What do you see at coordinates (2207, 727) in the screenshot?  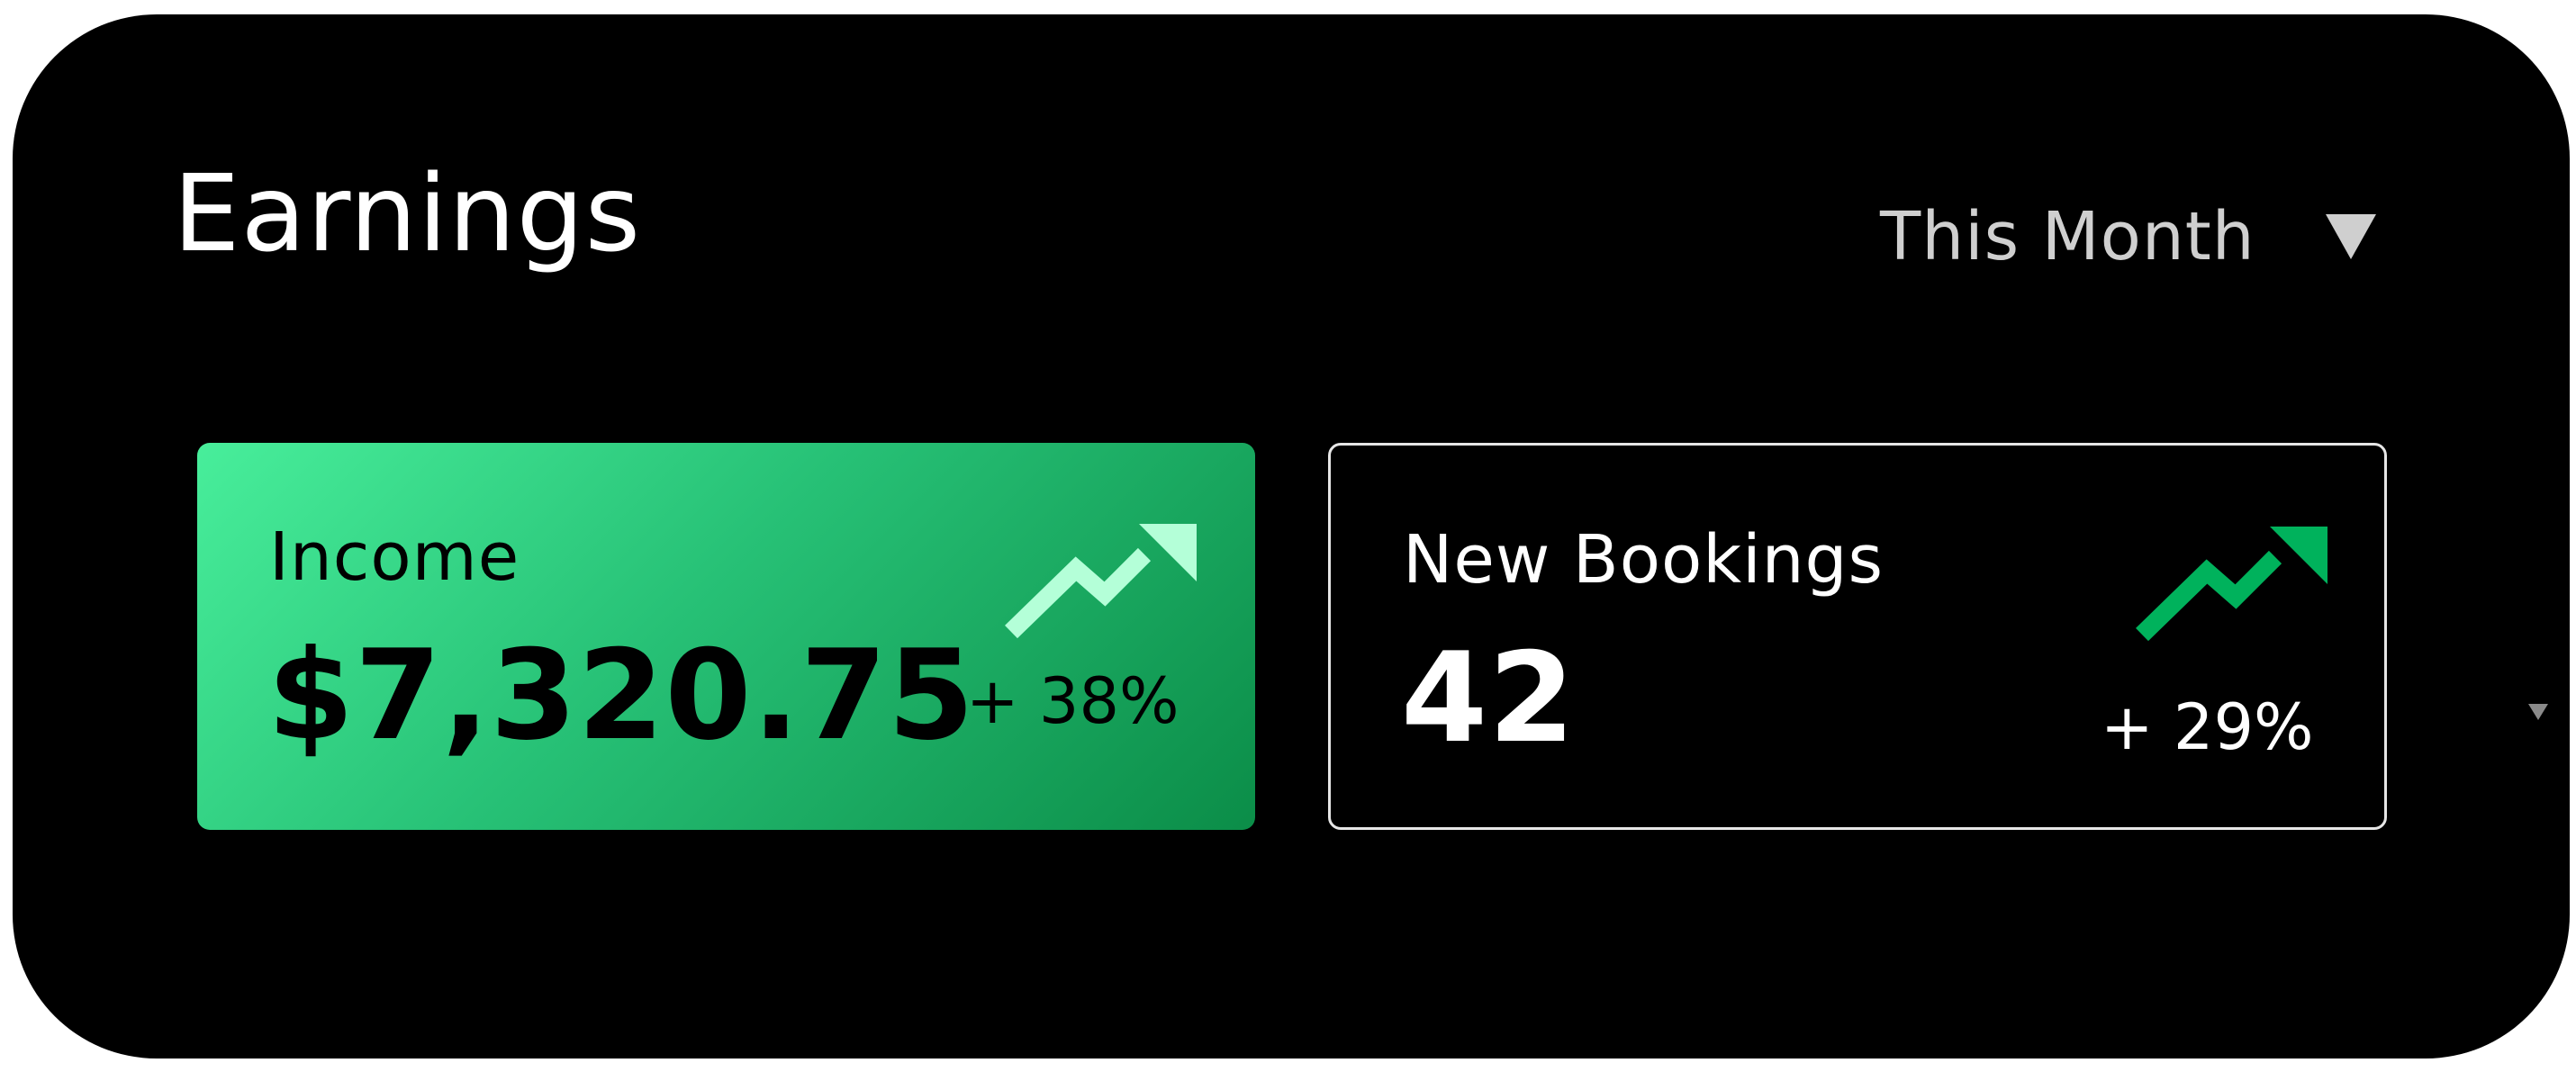 I see `new-bookings-change: + 29%` at bounding box center [2207, 727].